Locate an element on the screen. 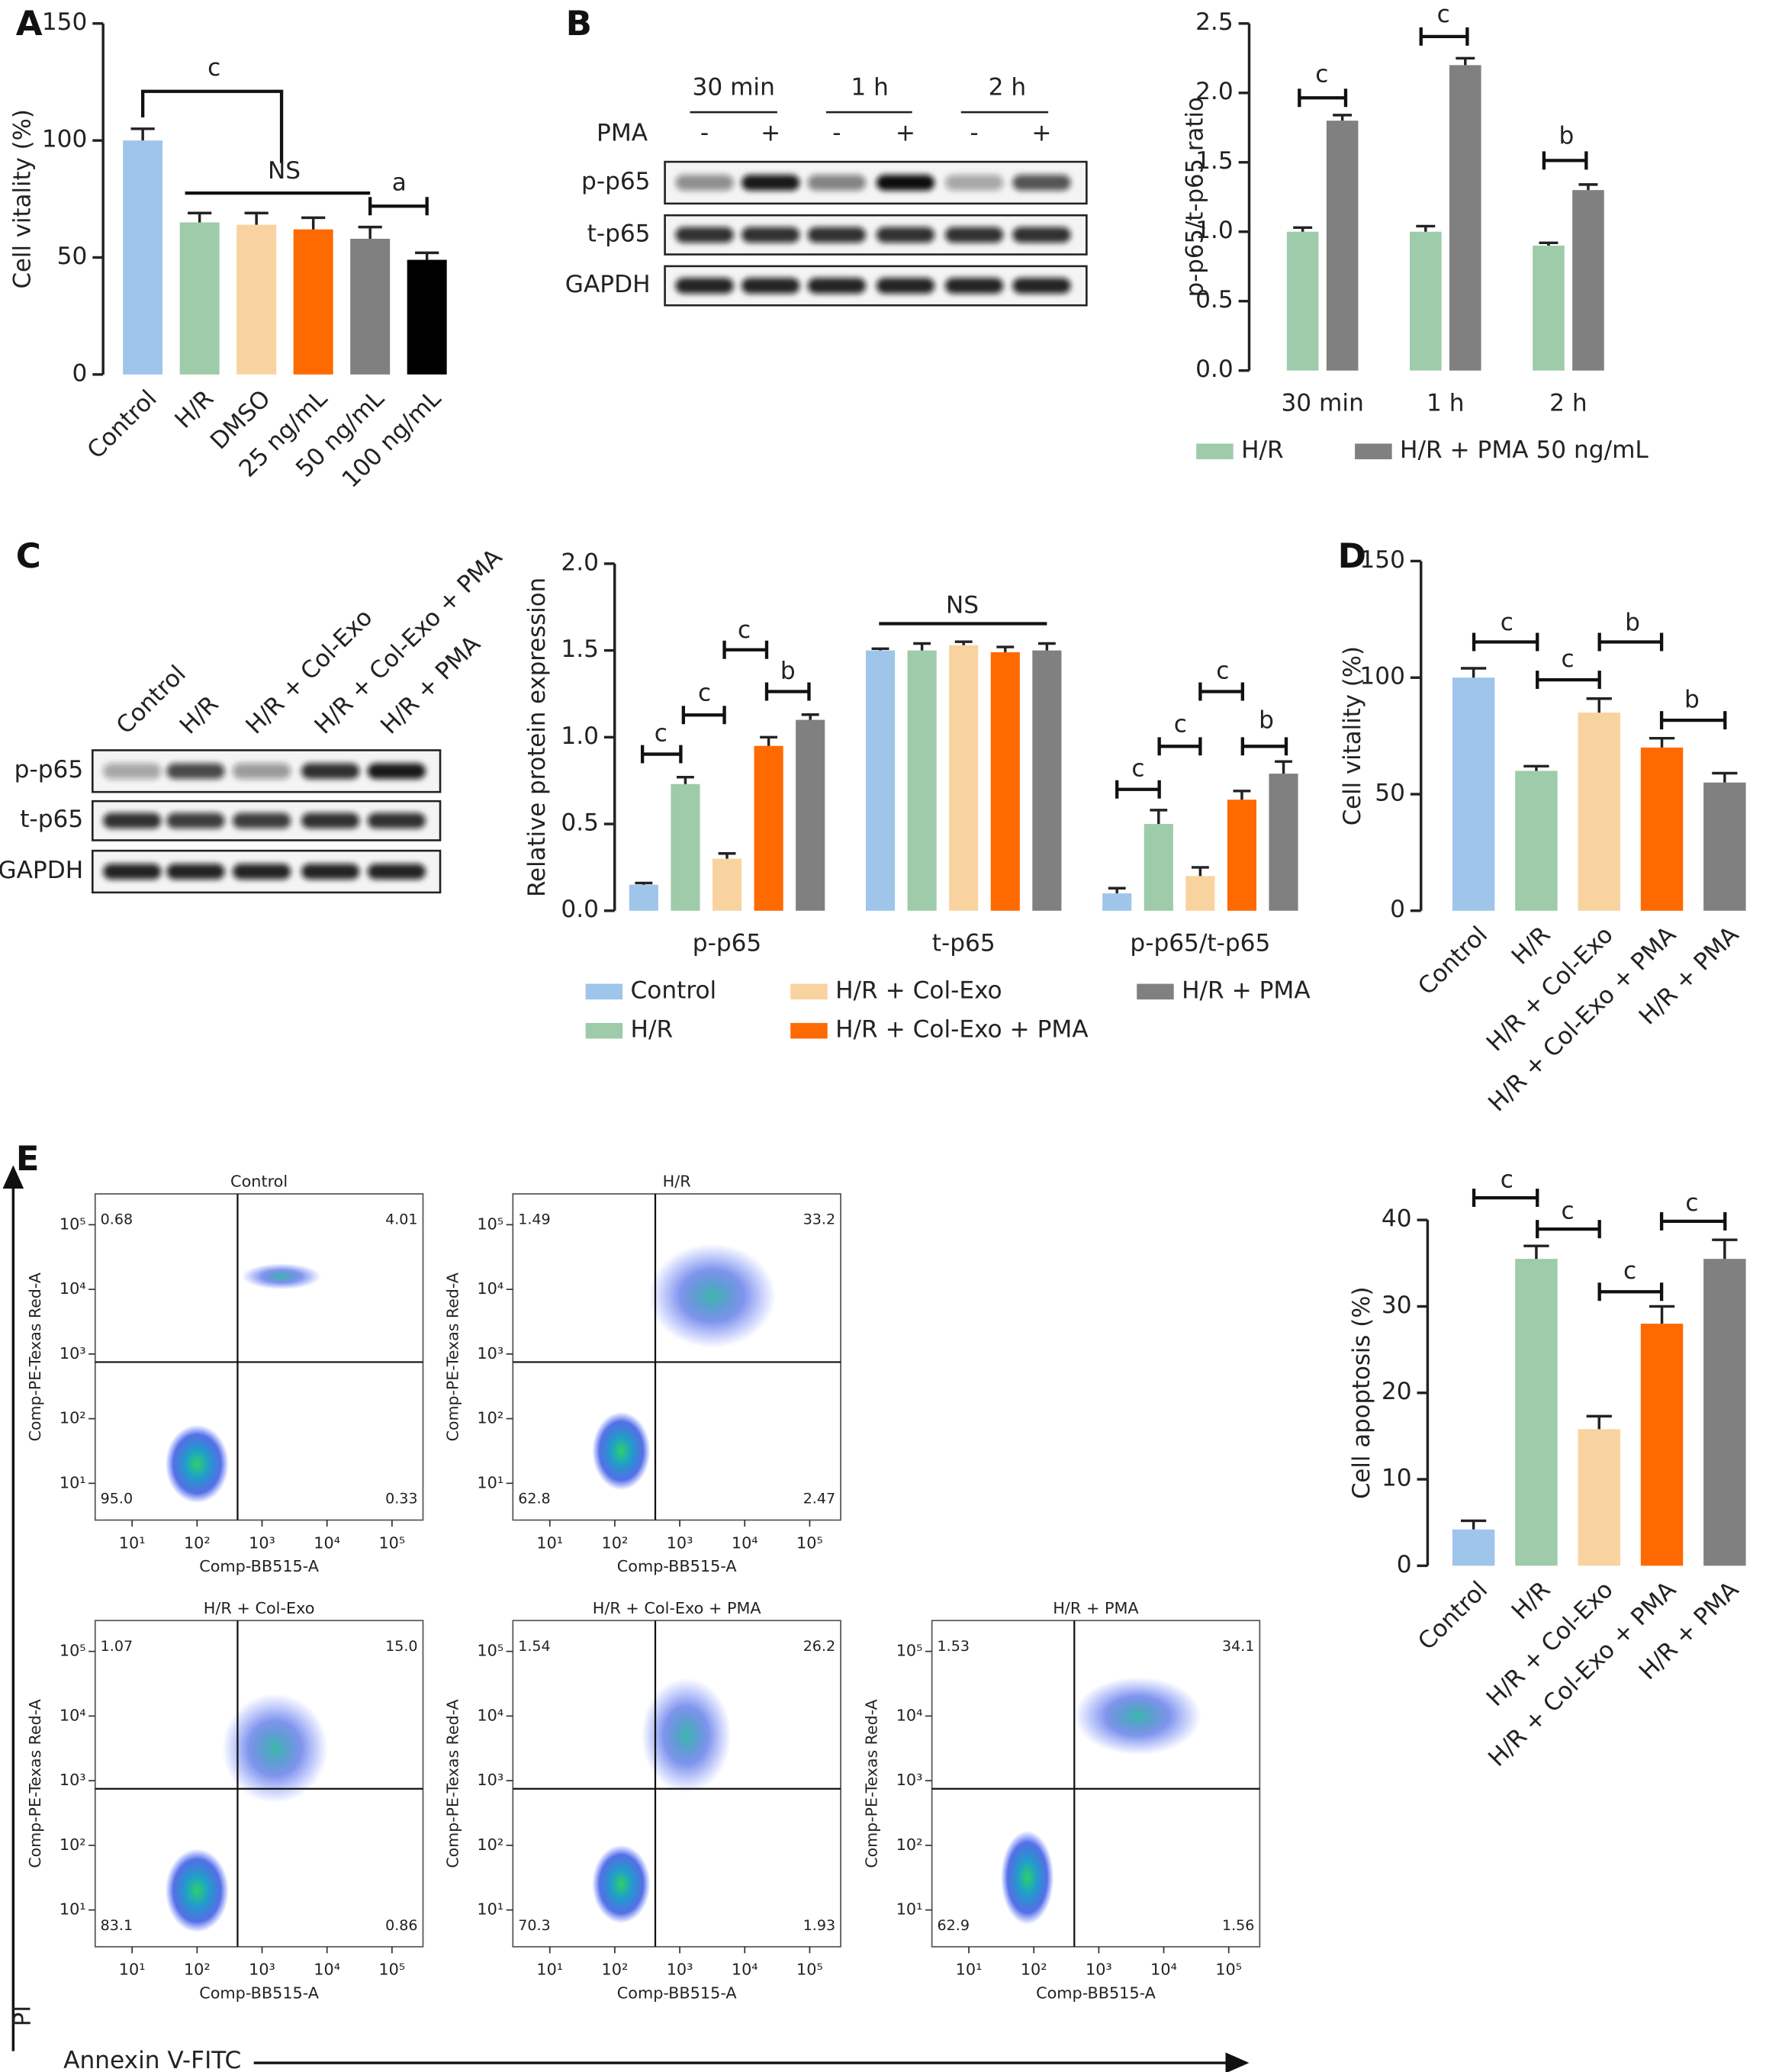 This screenshot has height=2072, width=1766. quadrant-value: 4.01 is located at coordinates (401, 1219).